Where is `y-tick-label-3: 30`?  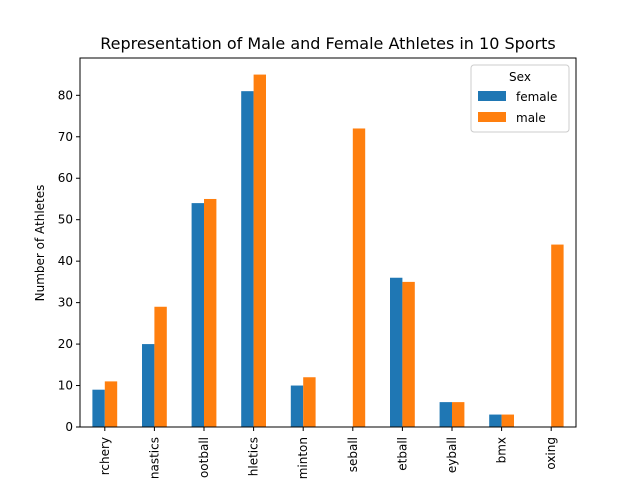 y-tick-label-3: 30 is located at coordinates (65, 303).